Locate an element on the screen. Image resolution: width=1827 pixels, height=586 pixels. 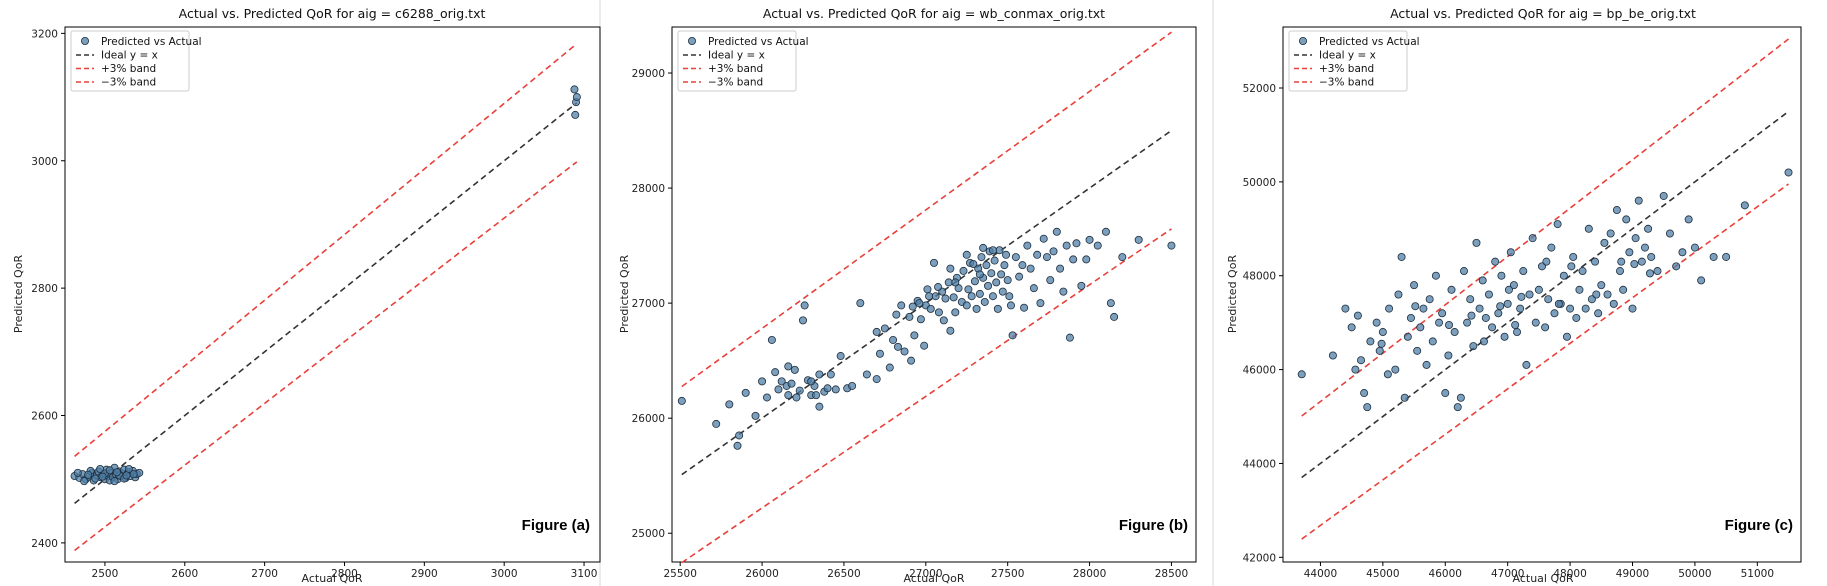
y-tick-label: 26000 is located at coordinates (648, 419).